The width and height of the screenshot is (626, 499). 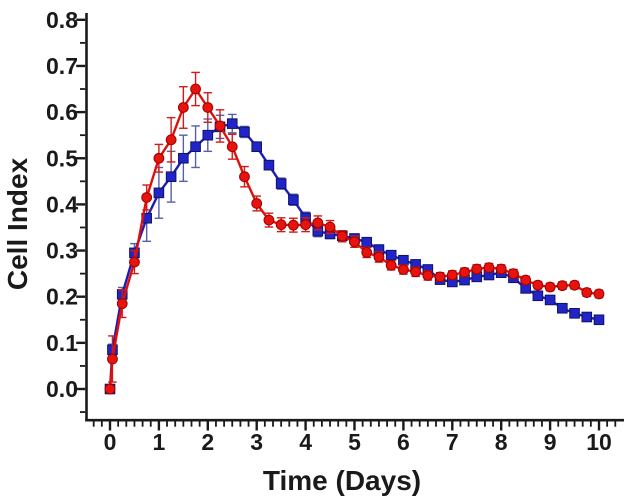 What do you see at coordinates (599, 442) in the screenshot?
I see `x-tick-label: 10` at bounding box center [599, 442].